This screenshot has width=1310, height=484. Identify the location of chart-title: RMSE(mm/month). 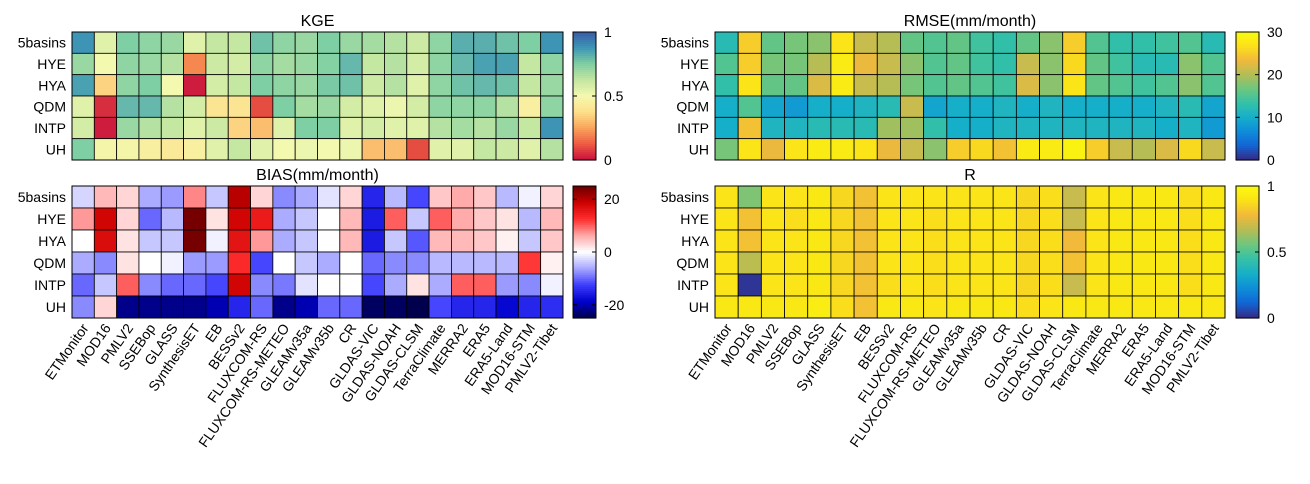
(970, 21).